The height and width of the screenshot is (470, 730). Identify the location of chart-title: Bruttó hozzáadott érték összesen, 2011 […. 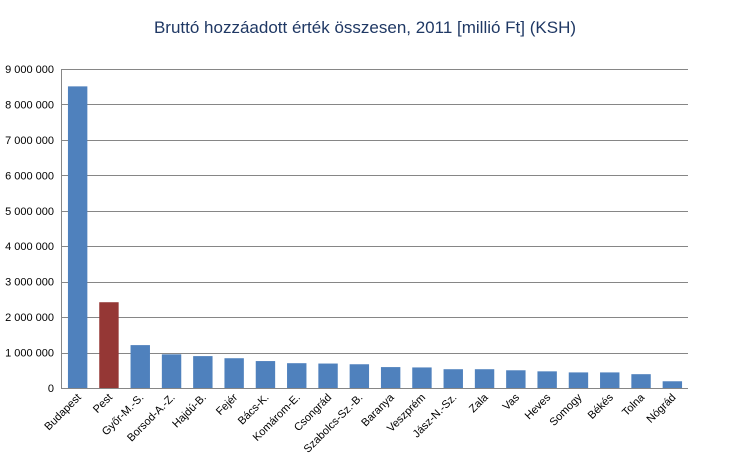
(365, 27).